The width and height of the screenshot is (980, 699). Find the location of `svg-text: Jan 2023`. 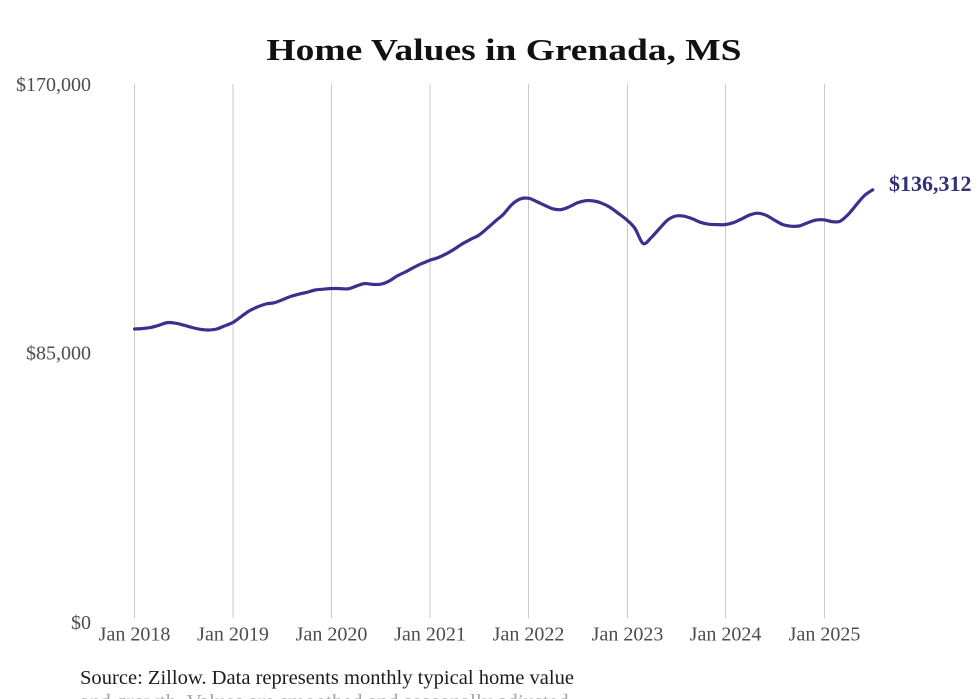

svg-text: Jan 2023 is located at coordinates (628, 635).